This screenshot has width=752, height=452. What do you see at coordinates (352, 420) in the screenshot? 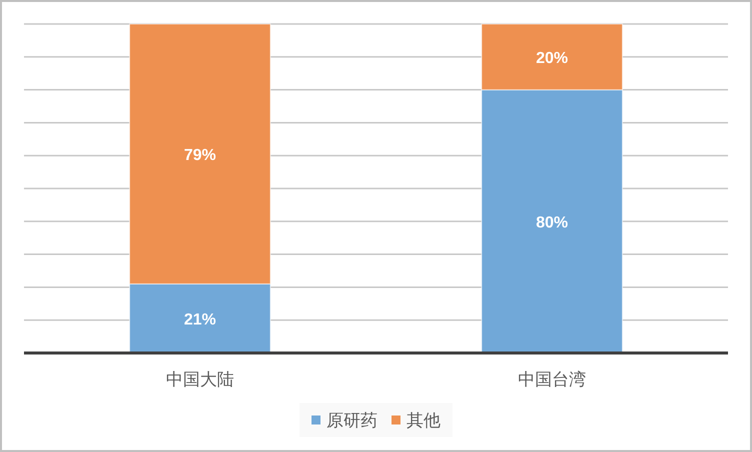
I see `legend-label: 原研药` at bounding box center [352, 420].